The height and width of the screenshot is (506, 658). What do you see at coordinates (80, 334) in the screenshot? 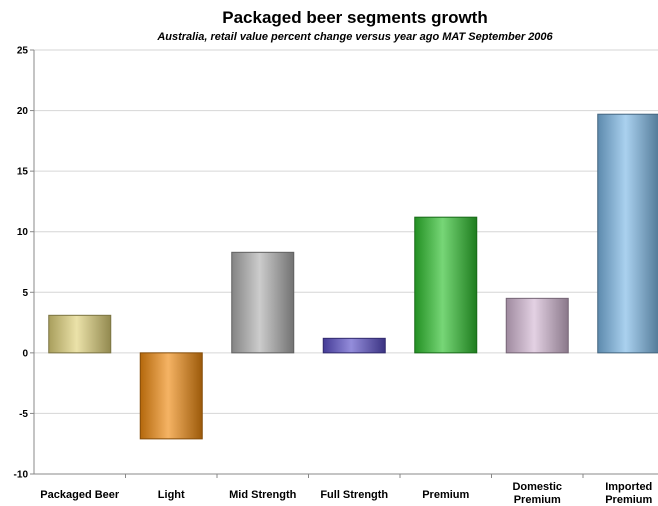
I see `bar-packaged-beer` at bounding box center [80, 334].